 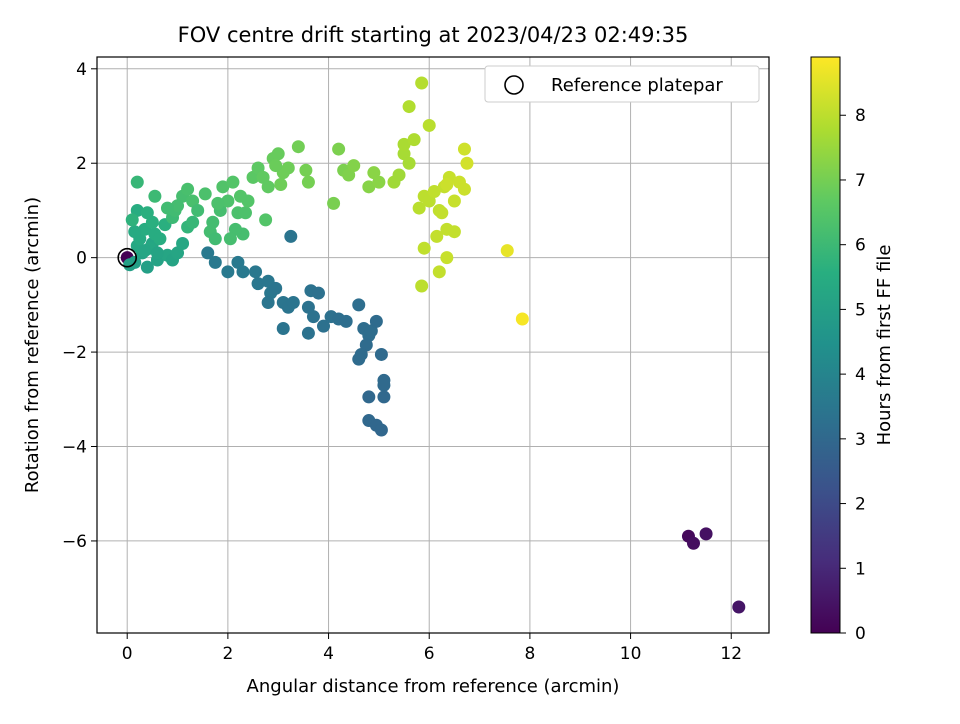 I want to click on colorbar-tick-label: 7, so click(x=860, y=181).